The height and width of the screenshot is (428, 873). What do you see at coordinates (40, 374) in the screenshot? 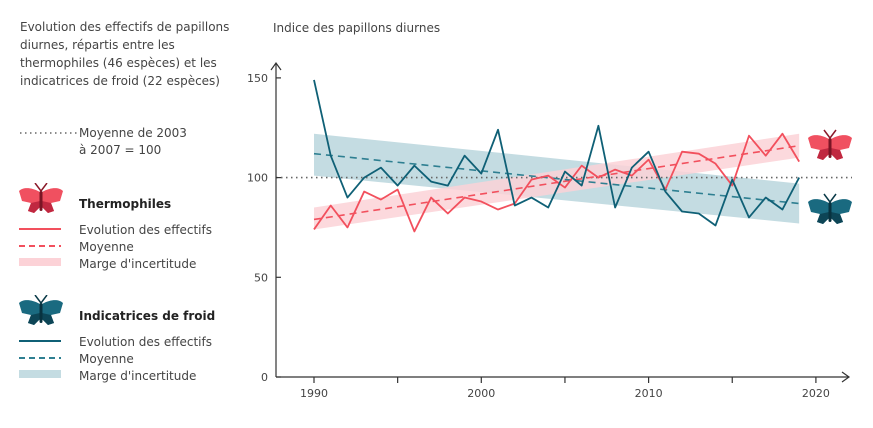
I see `legend-cold-band-swatch` at bounding box center [40, 374].